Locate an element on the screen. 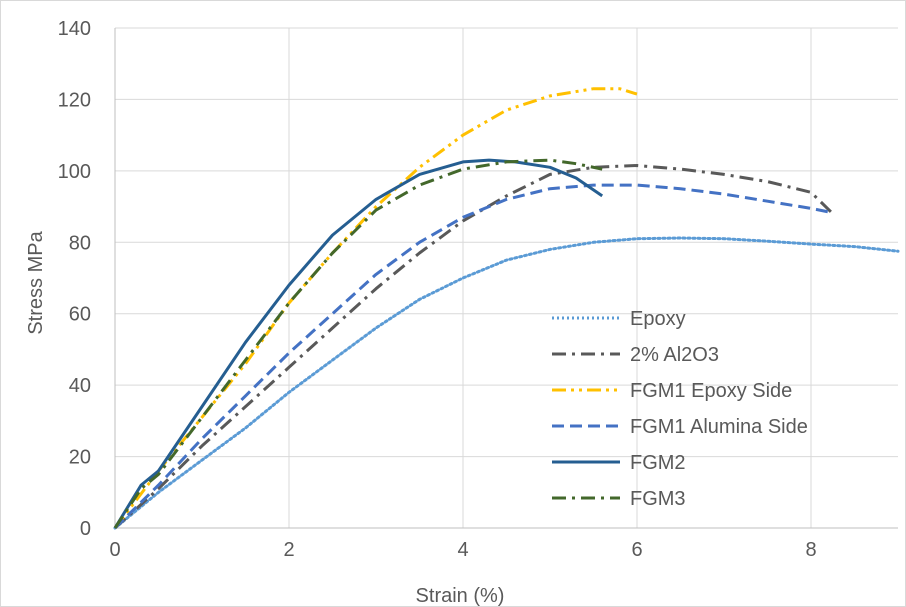 The width and height of the screenshot is (906, 607). legend-label-2: FGM1 Epoxy Side is located at coordinates (711, 391).